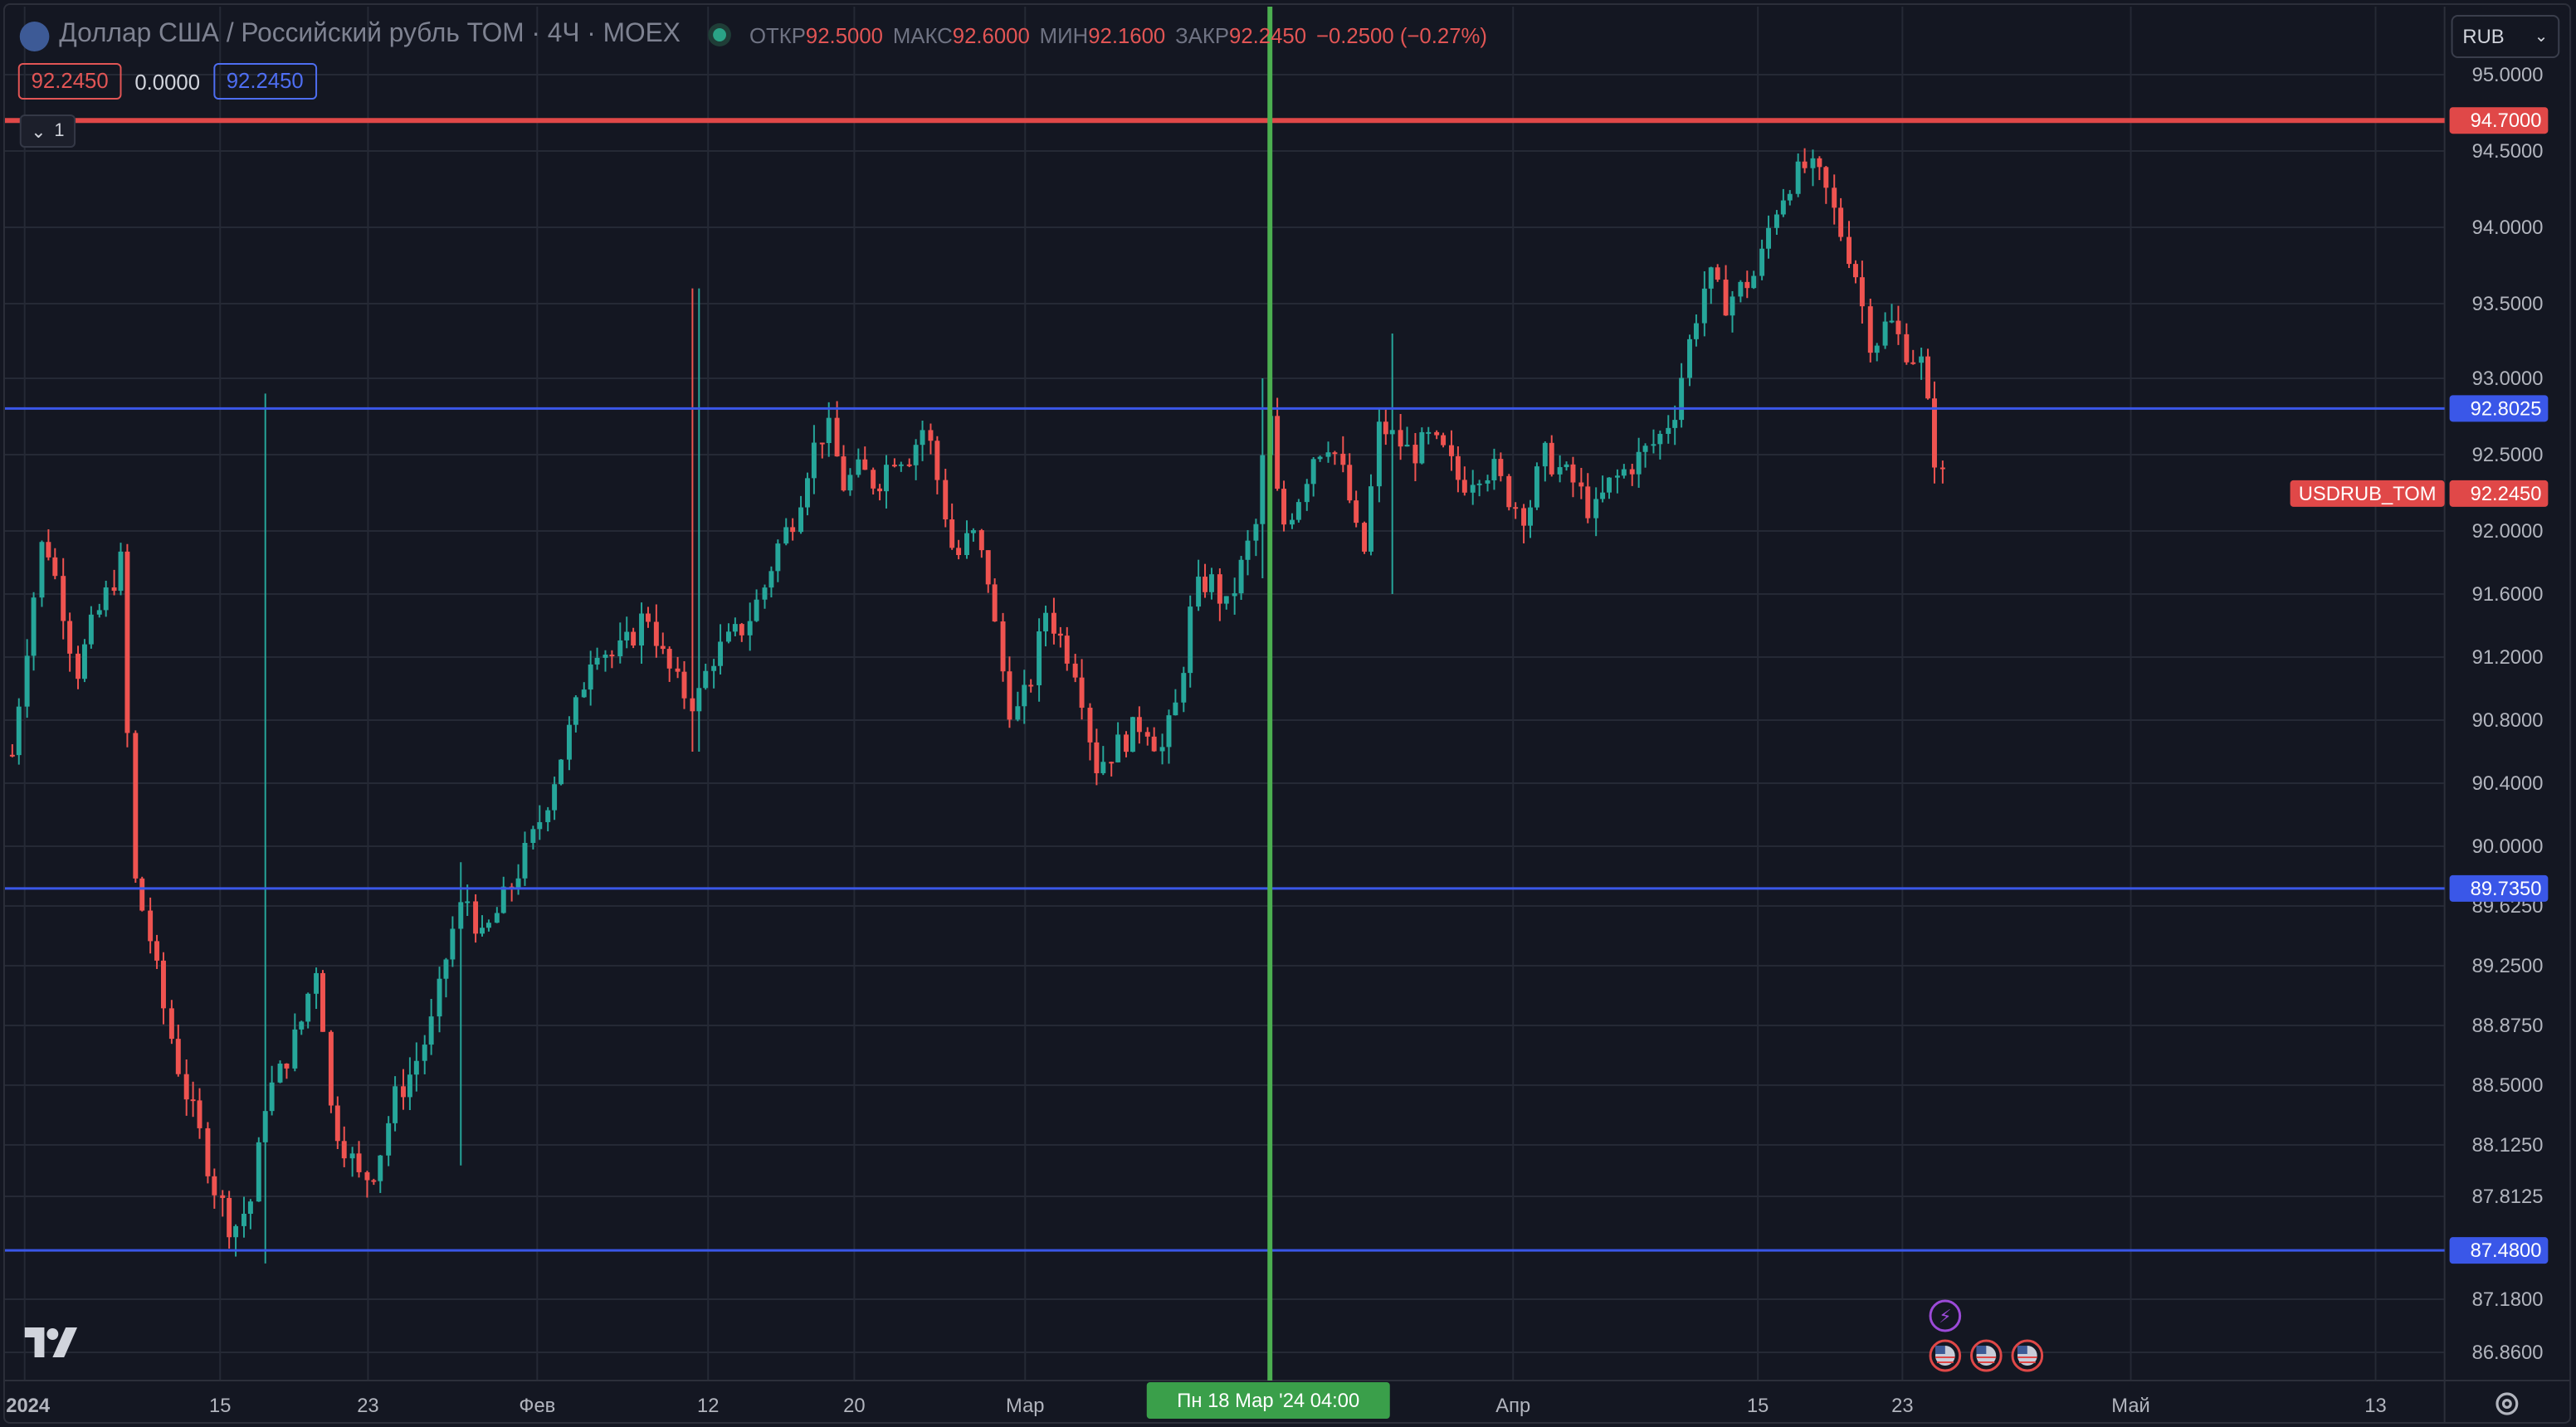 Image resolution: width=2576 pixels, height=1427 pixels. Describe the element at coordinates (720, 34) in the screenshot. I see `market-status-icon` at that location.